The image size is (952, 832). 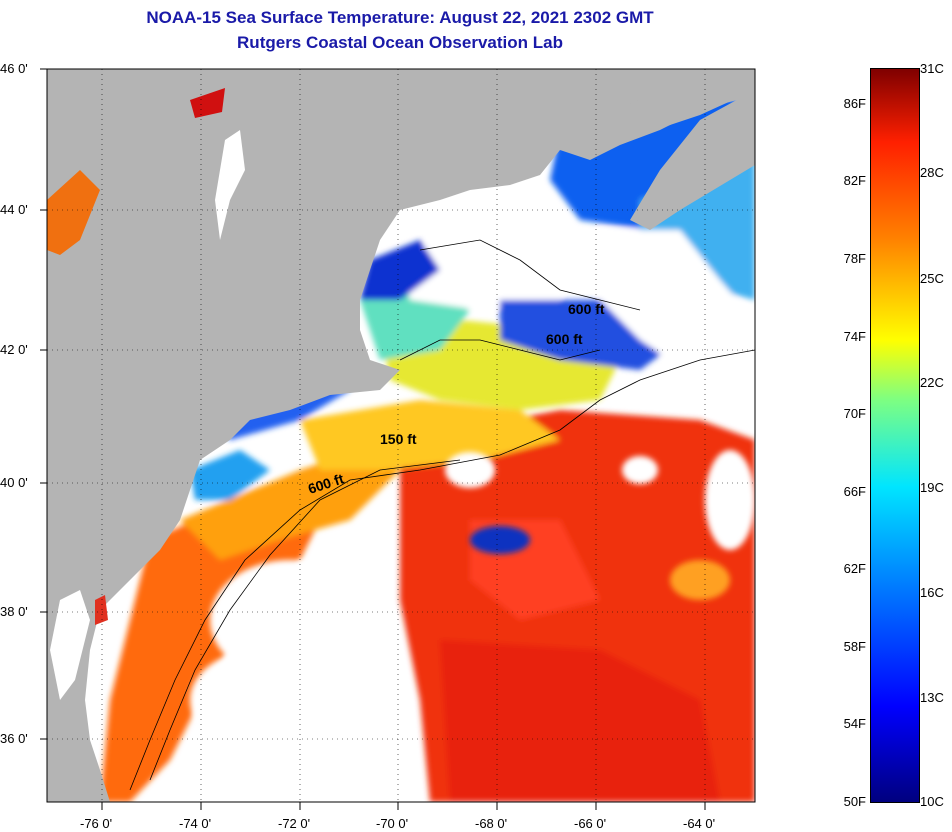 I want to click on colorbar-f-82: 82F, so click(x=854, y=180).